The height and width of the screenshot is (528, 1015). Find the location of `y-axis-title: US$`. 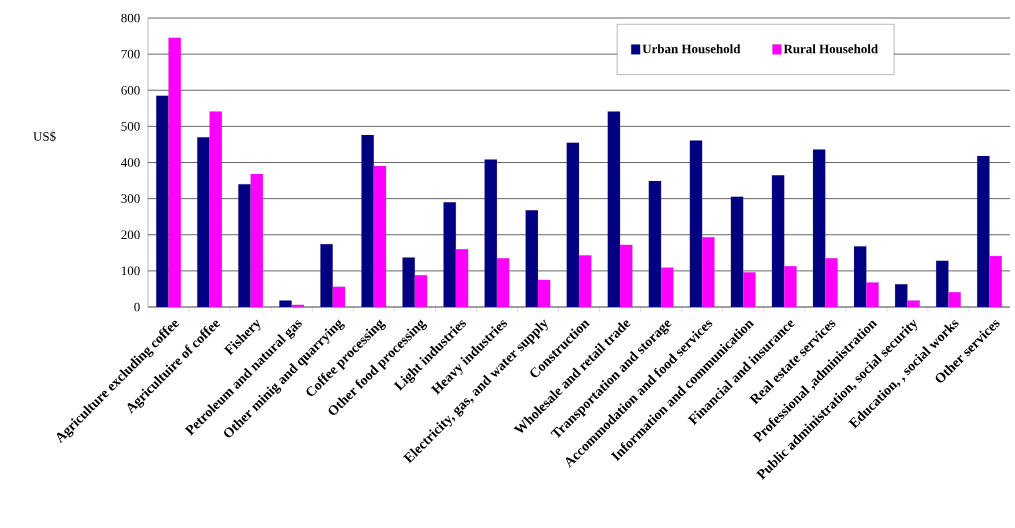

y-axis-title: US$ is located at coordinates (44, 136).